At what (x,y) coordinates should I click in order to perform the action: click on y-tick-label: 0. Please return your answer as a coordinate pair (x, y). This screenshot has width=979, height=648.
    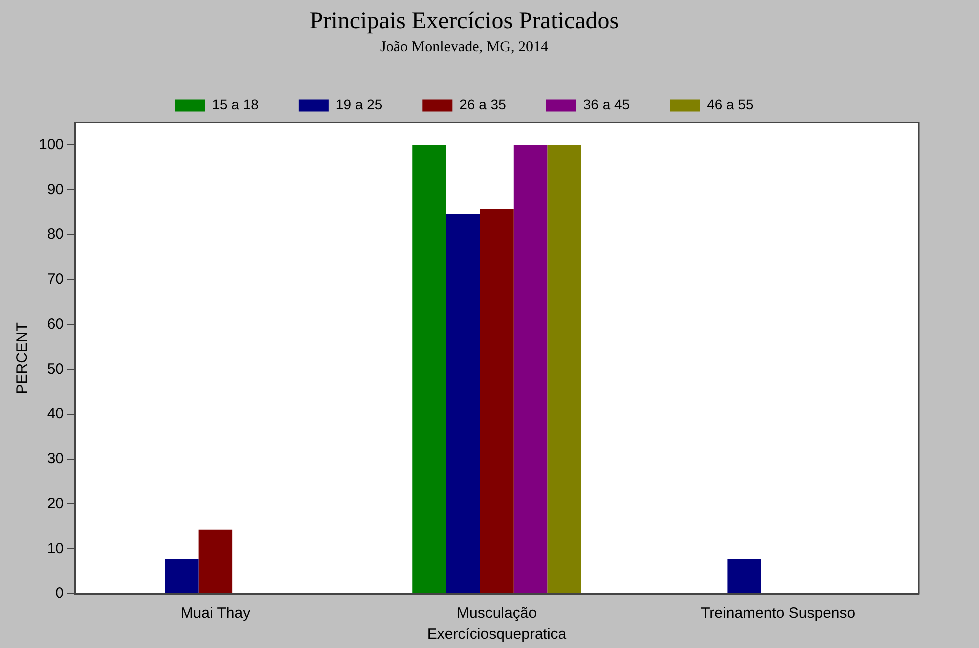
    Looking at the image, I should click on (60, 593).